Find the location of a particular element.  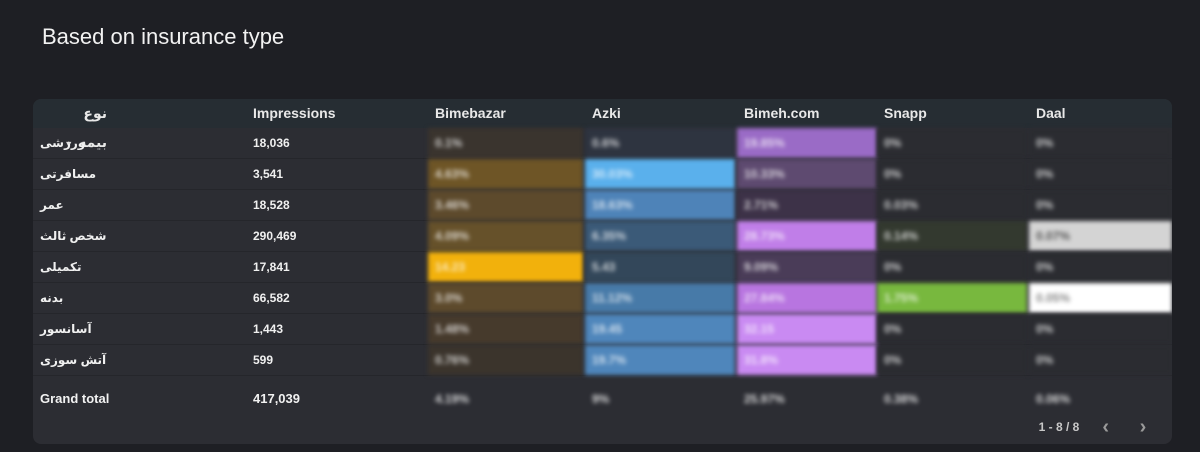

table-row: آسانسور 1,443 1.48% 19.45 32.15 0% 0% is located at coordinates (602, 329).